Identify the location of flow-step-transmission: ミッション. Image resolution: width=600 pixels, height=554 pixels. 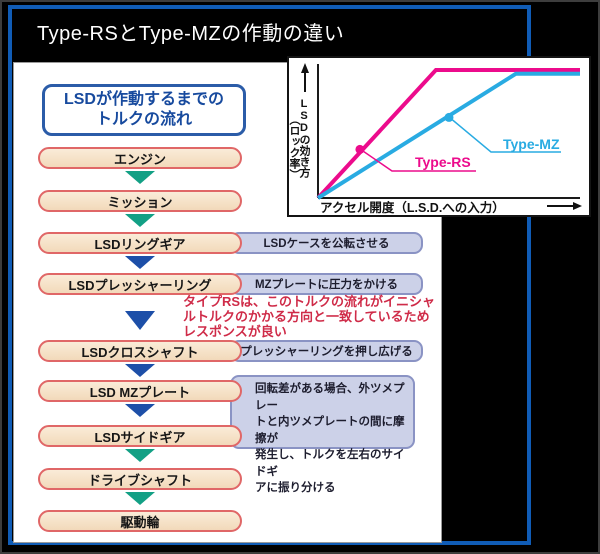
(140, 201).